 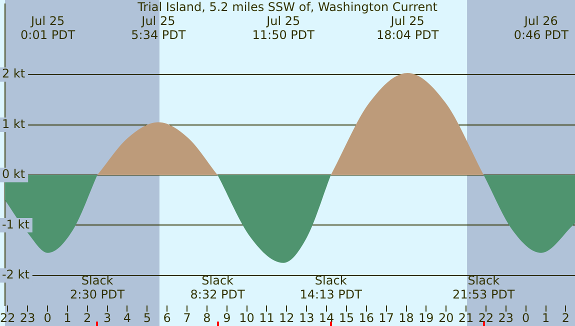 I want to click on annotation: Slack 21:53 PDT, so click(x=484, y=288).